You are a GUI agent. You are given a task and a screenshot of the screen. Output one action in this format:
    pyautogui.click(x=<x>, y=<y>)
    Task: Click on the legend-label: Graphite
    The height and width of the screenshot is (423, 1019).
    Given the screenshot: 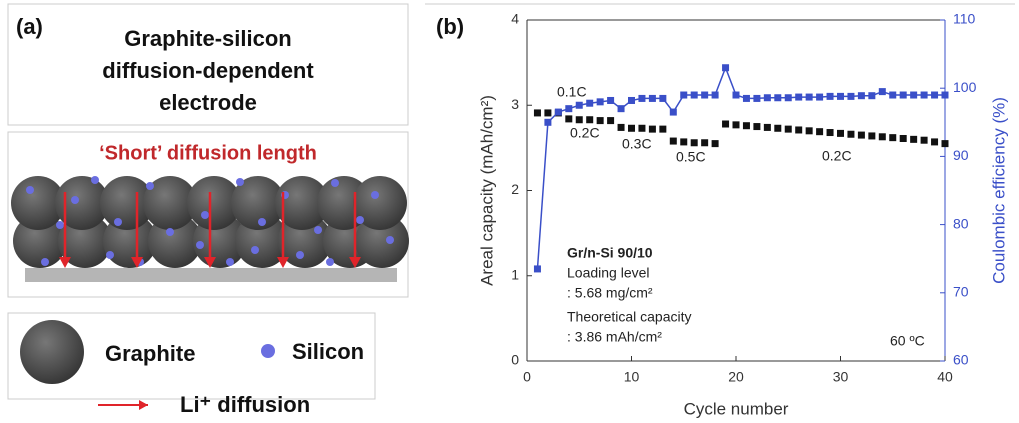 What is the action you would take?
    pyautogui.click(x=150, y=353)
    